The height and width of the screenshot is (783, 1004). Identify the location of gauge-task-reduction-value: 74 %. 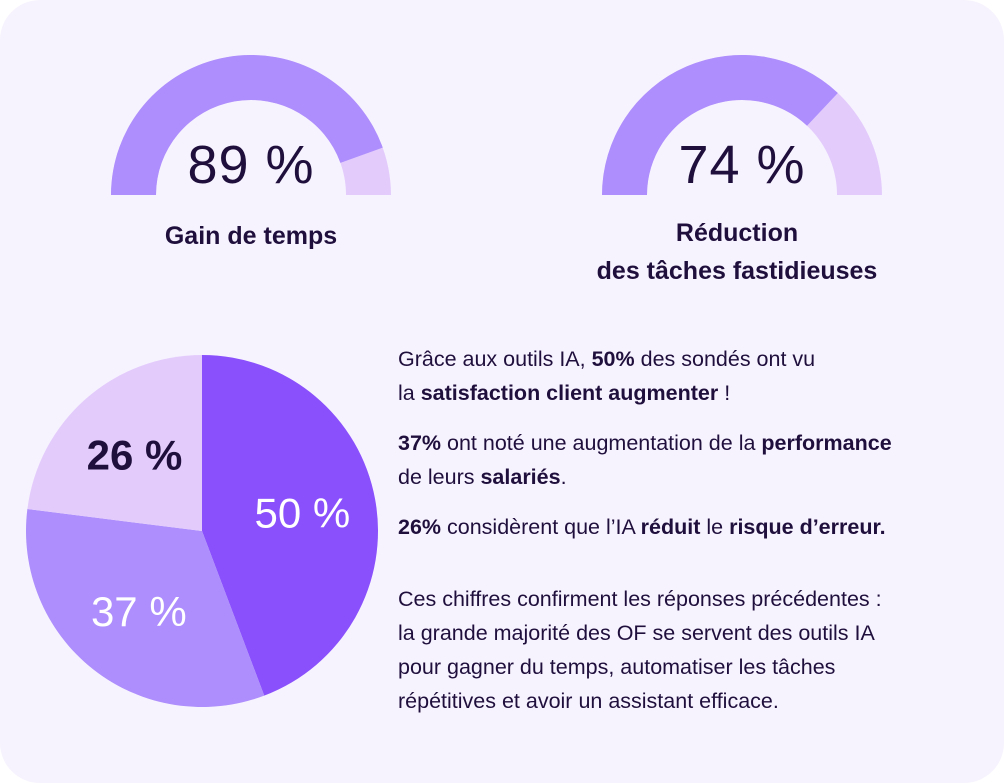
(742, 165).